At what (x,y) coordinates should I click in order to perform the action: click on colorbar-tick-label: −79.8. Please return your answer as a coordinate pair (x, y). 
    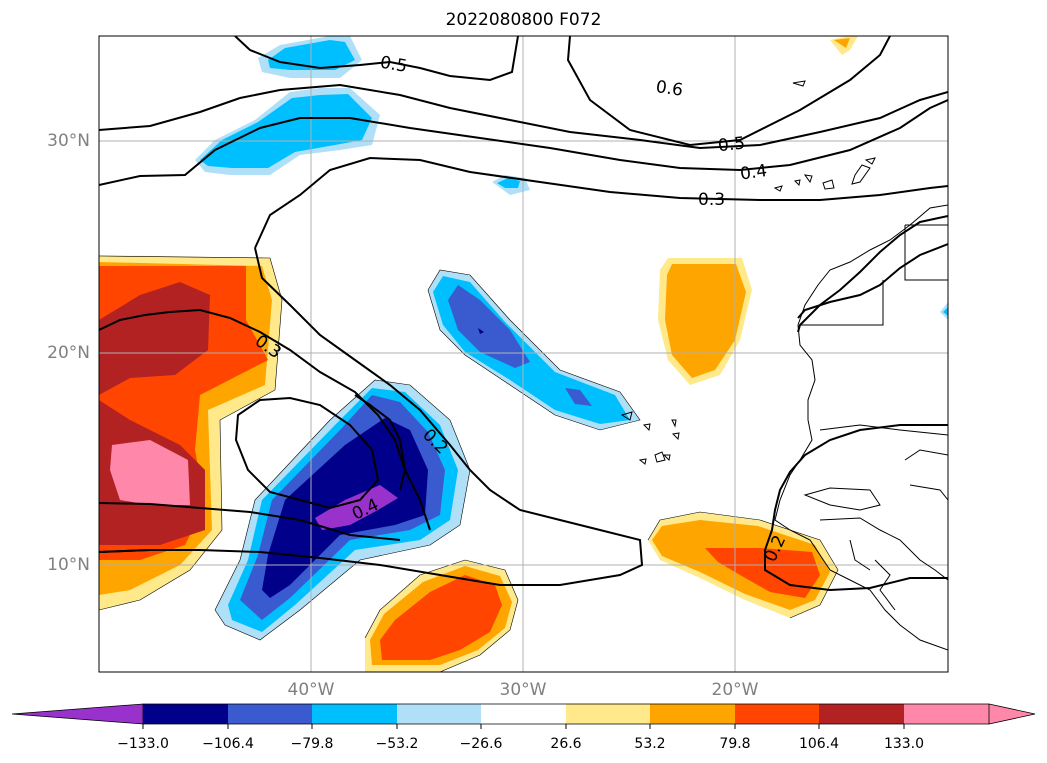
    Looking at the image, I should click on (312, 744).